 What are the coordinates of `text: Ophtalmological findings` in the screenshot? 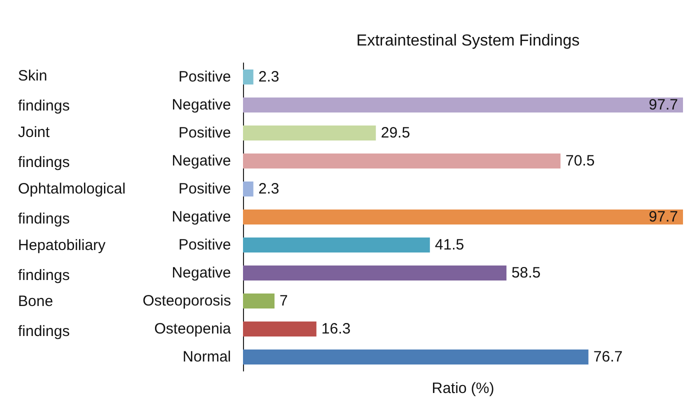 It's located at (72, 204).